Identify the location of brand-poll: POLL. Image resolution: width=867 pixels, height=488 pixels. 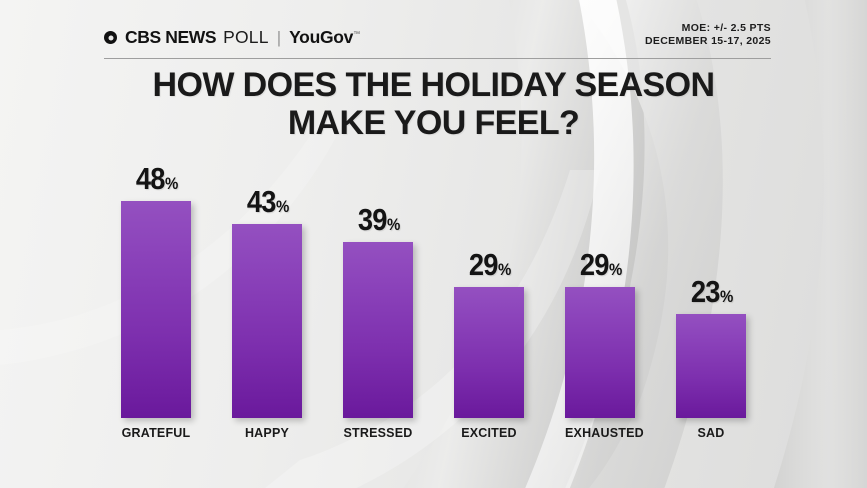
(246, 37).